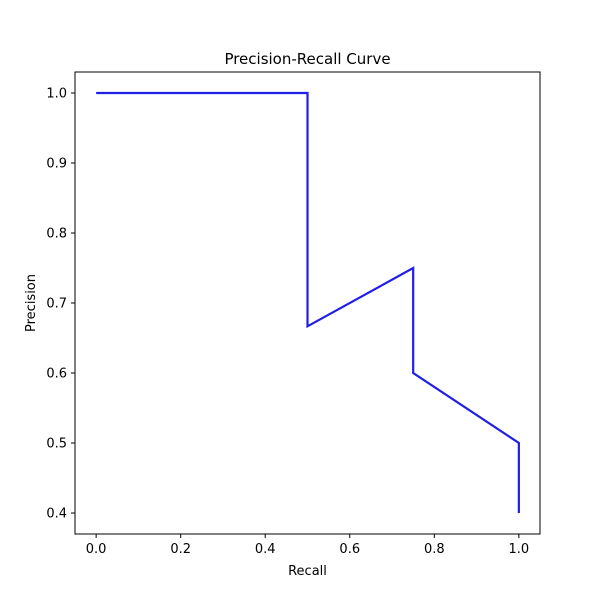 The image size is (600, 600). I want to click on x-tick-label: 0.4, so click(265, 549).